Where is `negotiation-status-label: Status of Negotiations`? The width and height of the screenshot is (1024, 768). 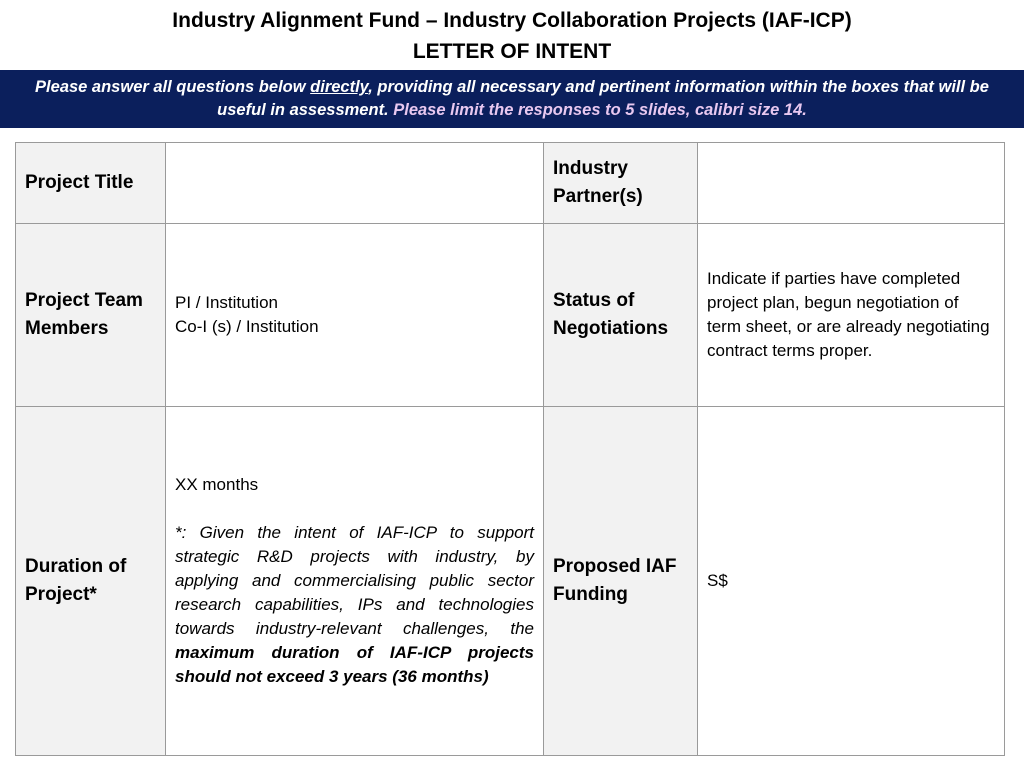 negotiation-status-label: Status of Negotiations is located at coordinates (620, 315).